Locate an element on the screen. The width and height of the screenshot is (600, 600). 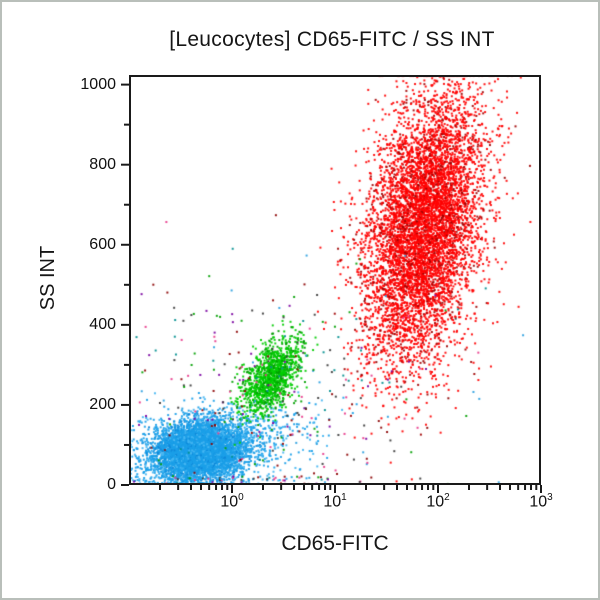
x-axis-tick-label: 101 is located at coordinates (335, 501).